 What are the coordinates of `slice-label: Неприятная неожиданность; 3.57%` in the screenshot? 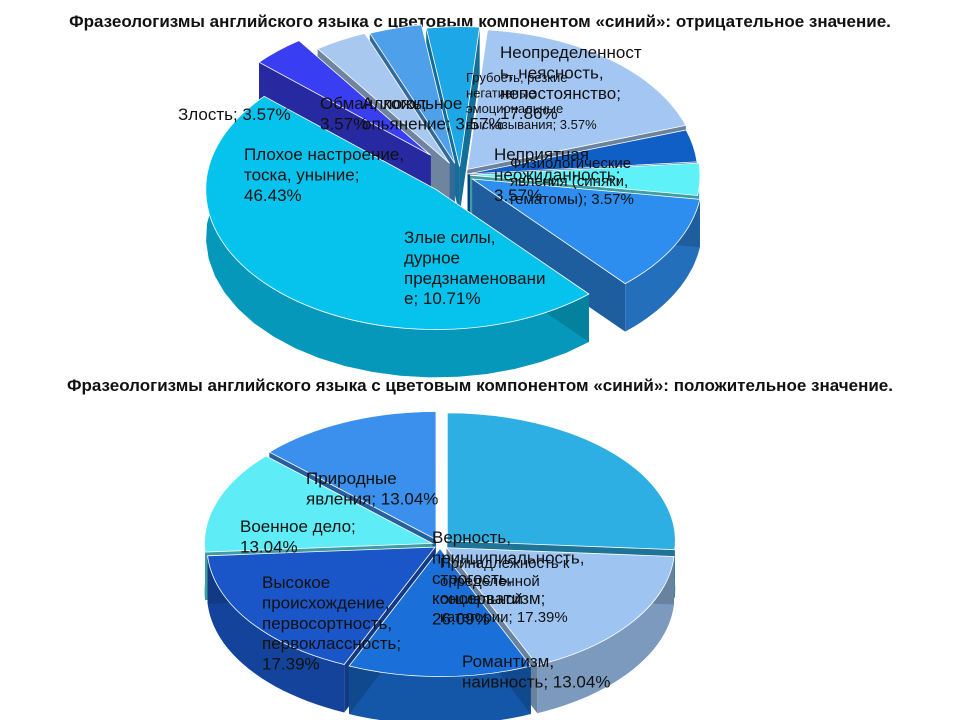 It's located at (557, 175).